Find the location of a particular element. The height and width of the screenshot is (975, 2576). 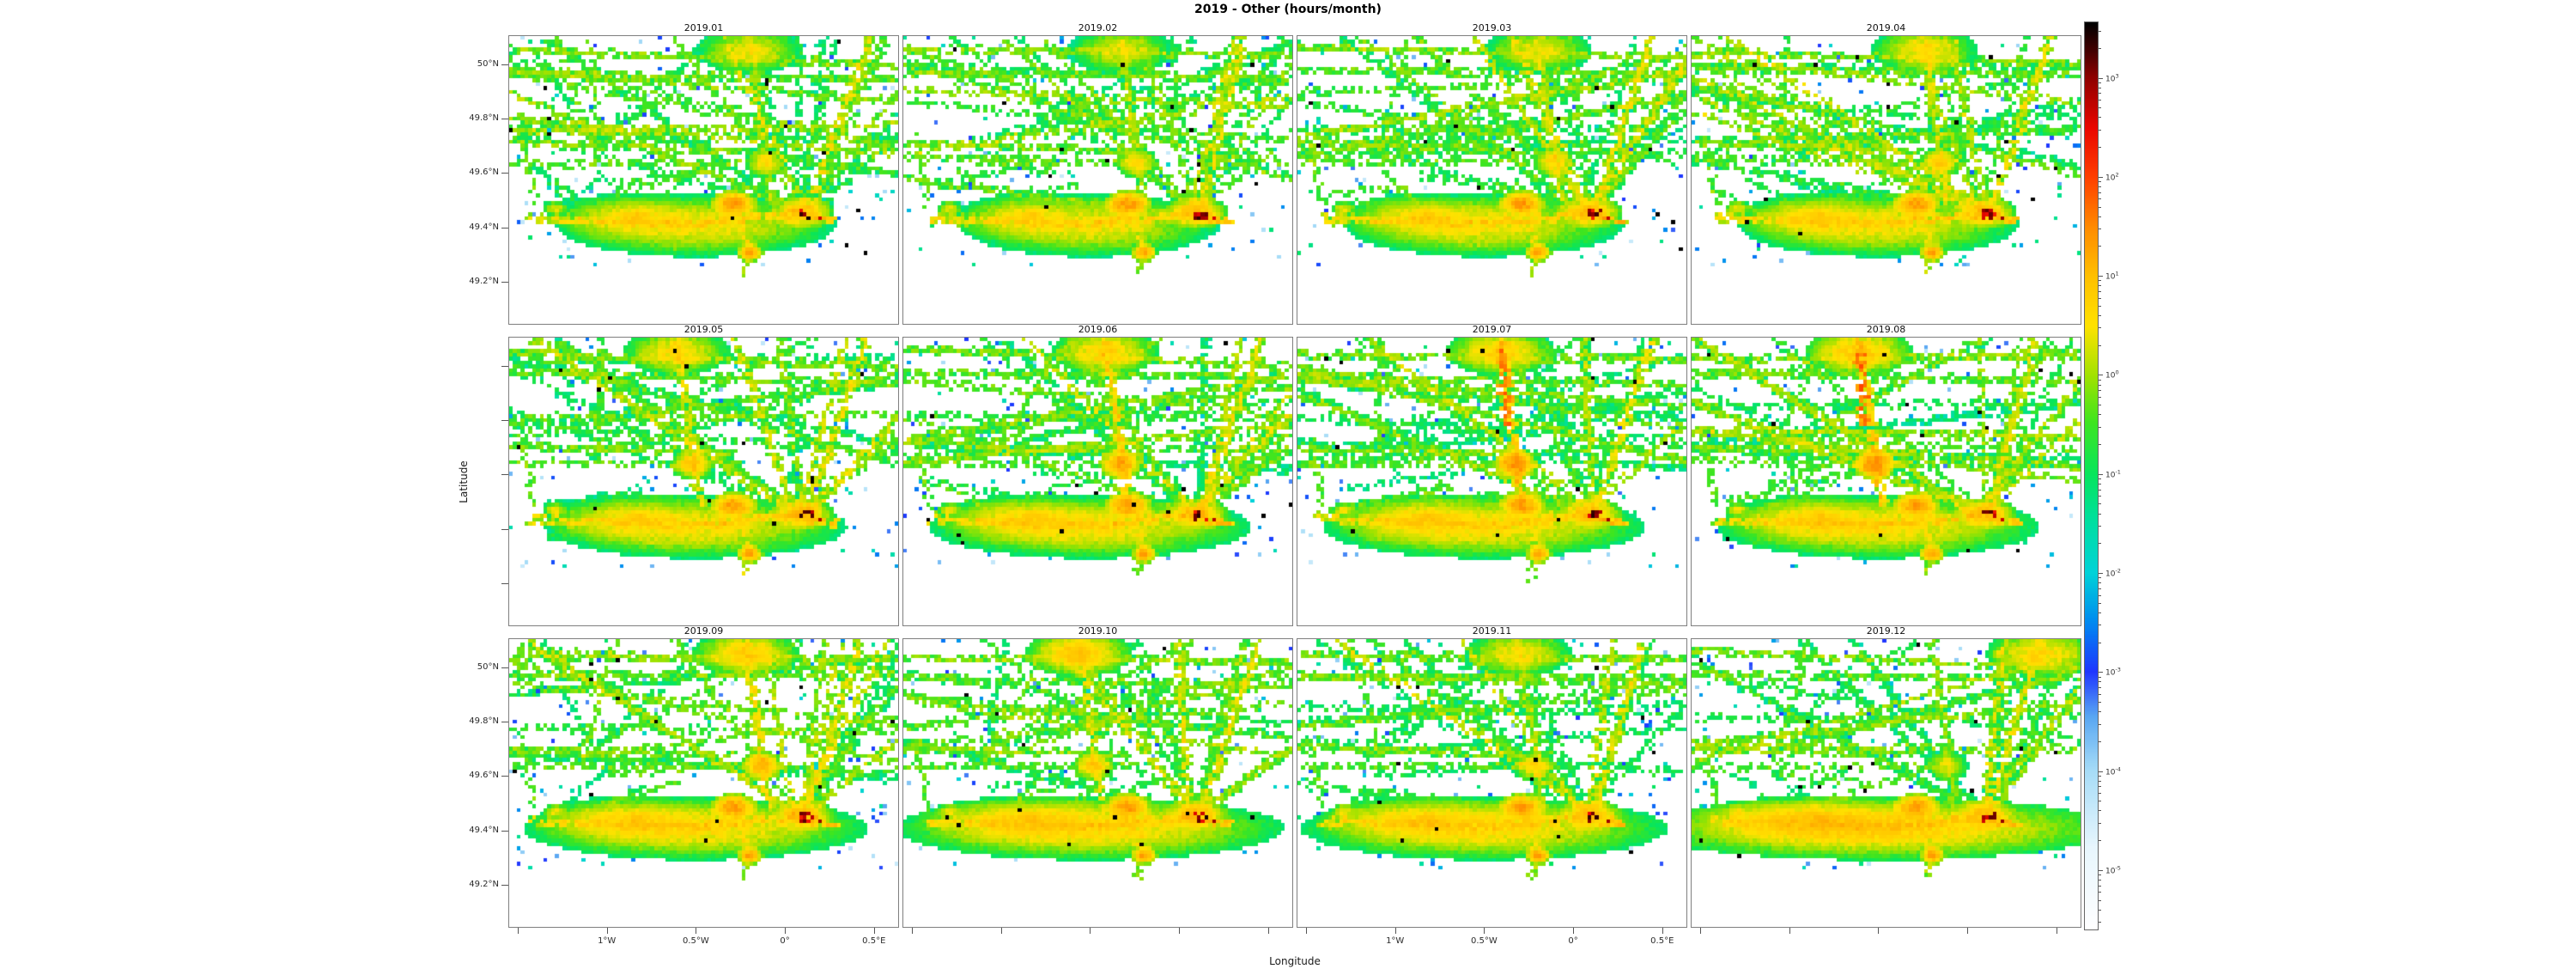

colorbar-tick-label: 10¹ is located at coordinates (2112, 276).